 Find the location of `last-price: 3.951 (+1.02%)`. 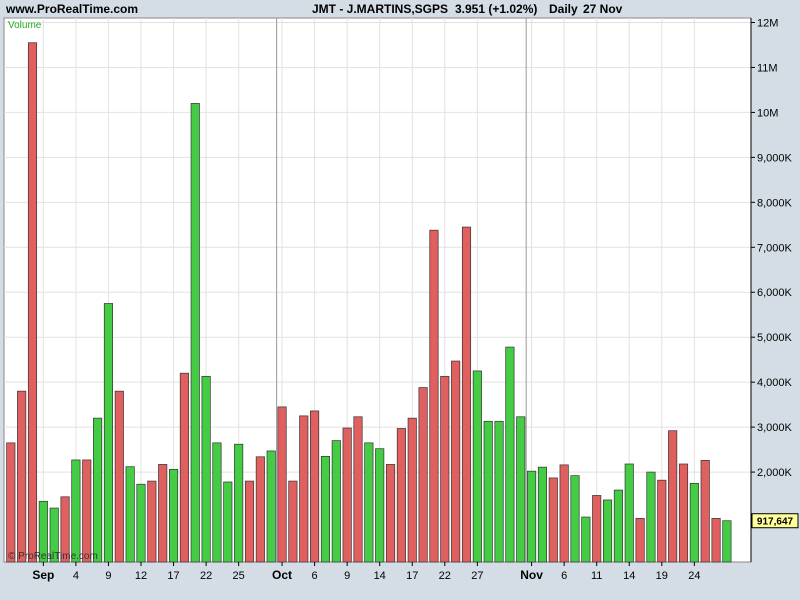

last-price: 3.951 (+1.02%) is located at coordinates (496, 9).